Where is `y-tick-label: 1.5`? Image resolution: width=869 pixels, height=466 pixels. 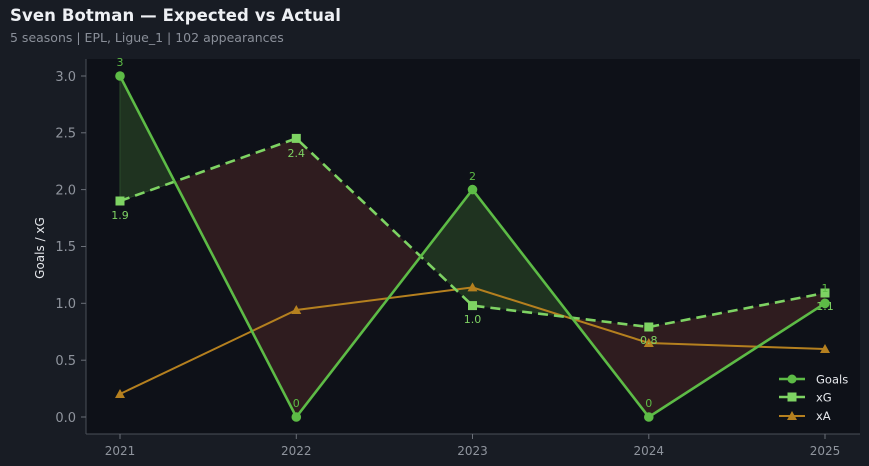 y-tick-label: 1.5 is located at coordinates (65, 247).